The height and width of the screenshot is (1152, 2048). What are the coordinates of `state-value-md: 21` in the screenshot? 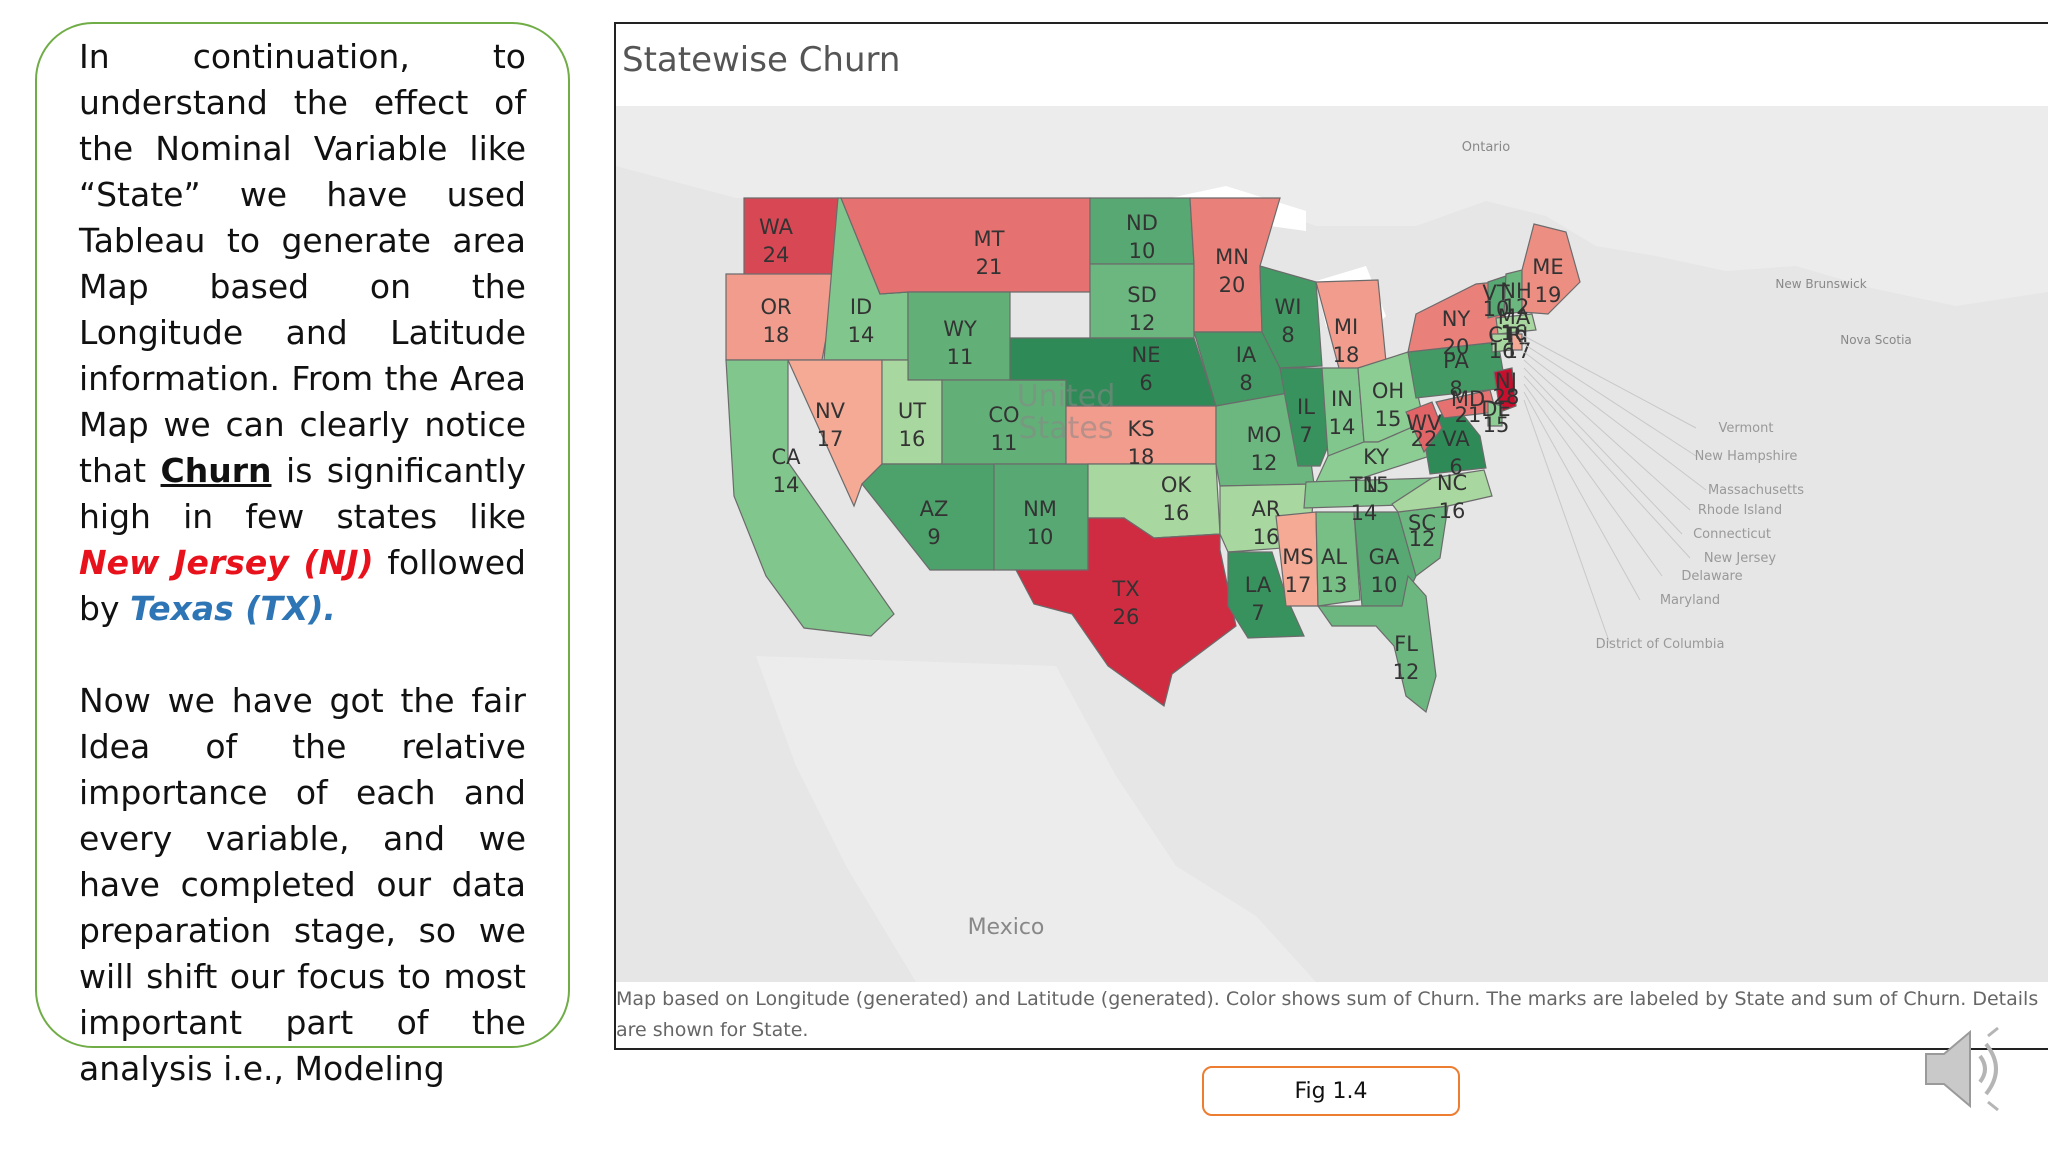 It's located at (1468, 415).